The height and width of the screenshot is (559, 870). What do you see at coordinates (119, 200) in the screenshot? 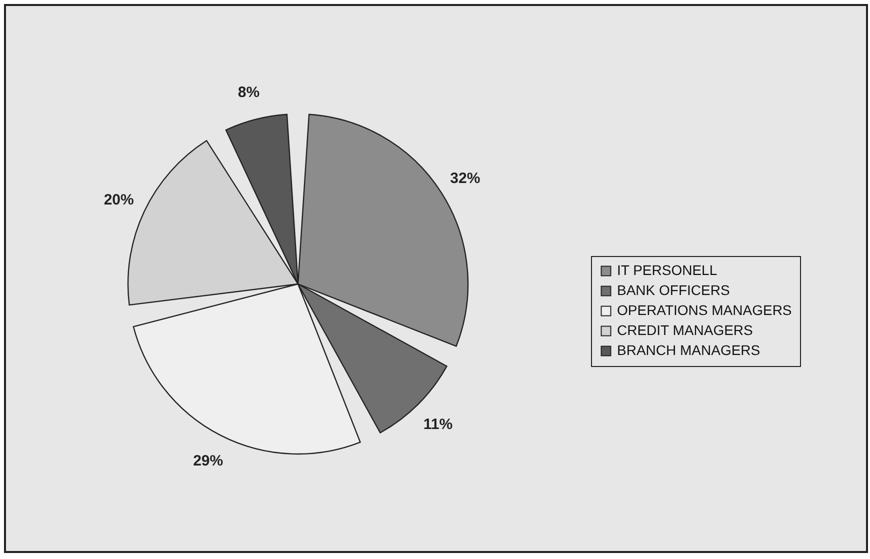
I see `data-label: 20%` at bounding box center [119, 200].